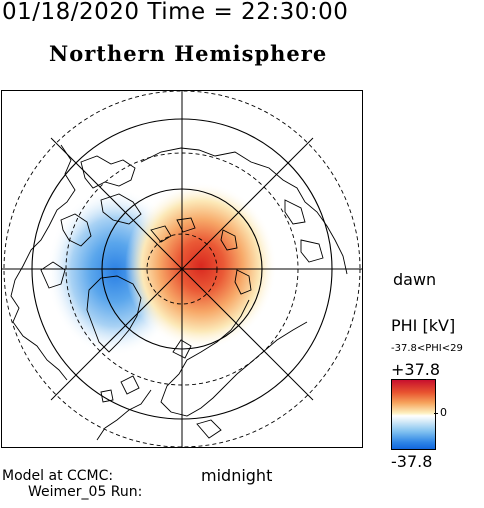 Image resolution: width=484 pixels, height=508 pixels. I want to click on colorbar, so click(413, 414).